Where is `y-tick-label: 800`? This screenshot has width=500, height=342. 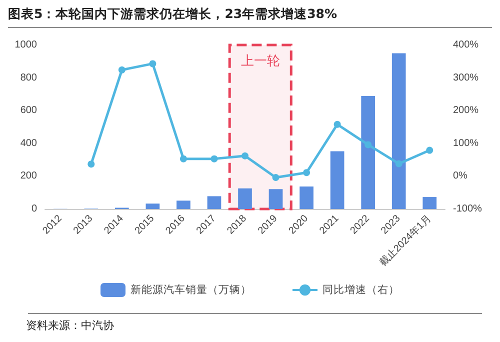
y-tick-label: 800 is located at coordinates (29, 78).